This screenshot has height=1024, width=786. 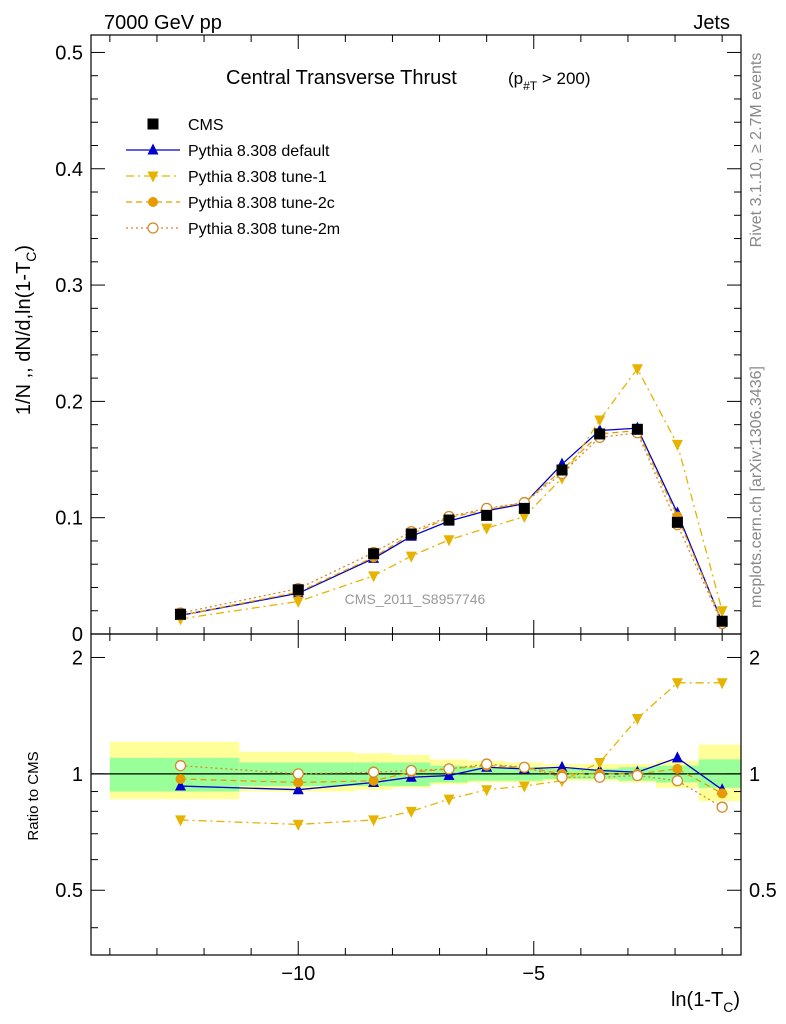 I want to click on rivet-label: Rivet 3.1.10, ≥ 2.7M events, so click(x=756, y=150).